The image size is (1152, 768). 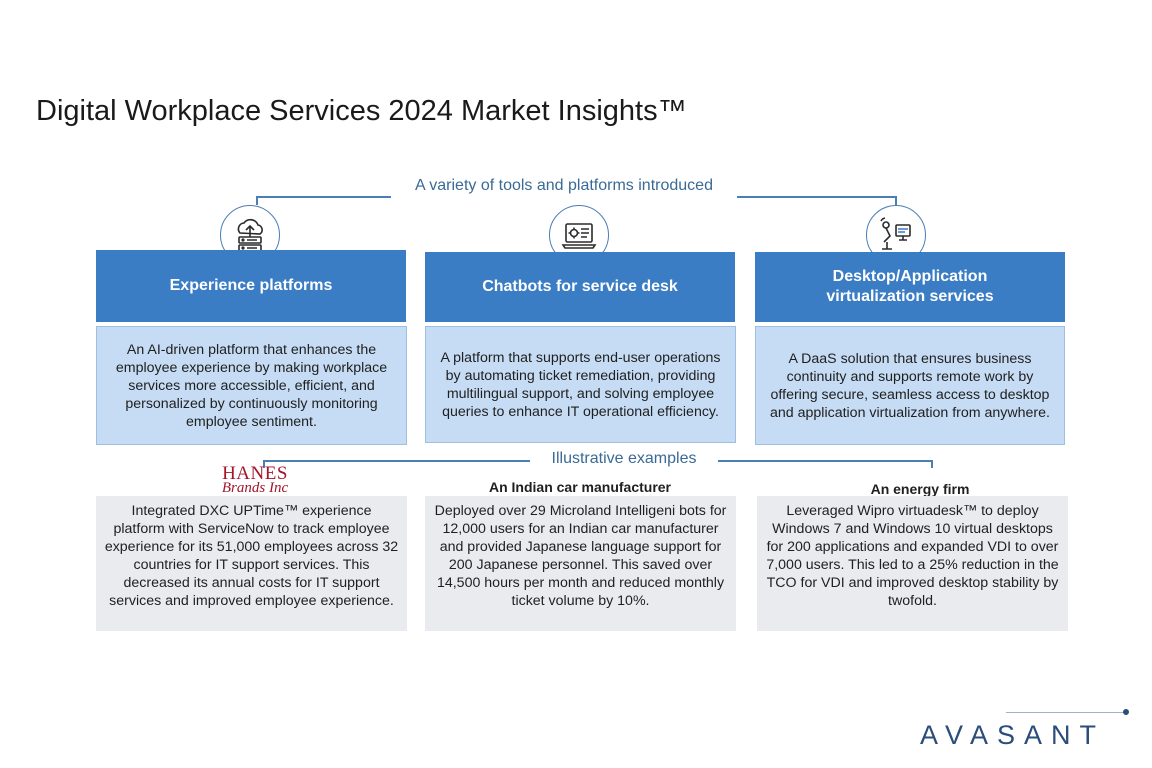 What do you see at coordinates (398, 461) in the screenshot?
I see `examples-line-left` at bounding box center [398, 461].